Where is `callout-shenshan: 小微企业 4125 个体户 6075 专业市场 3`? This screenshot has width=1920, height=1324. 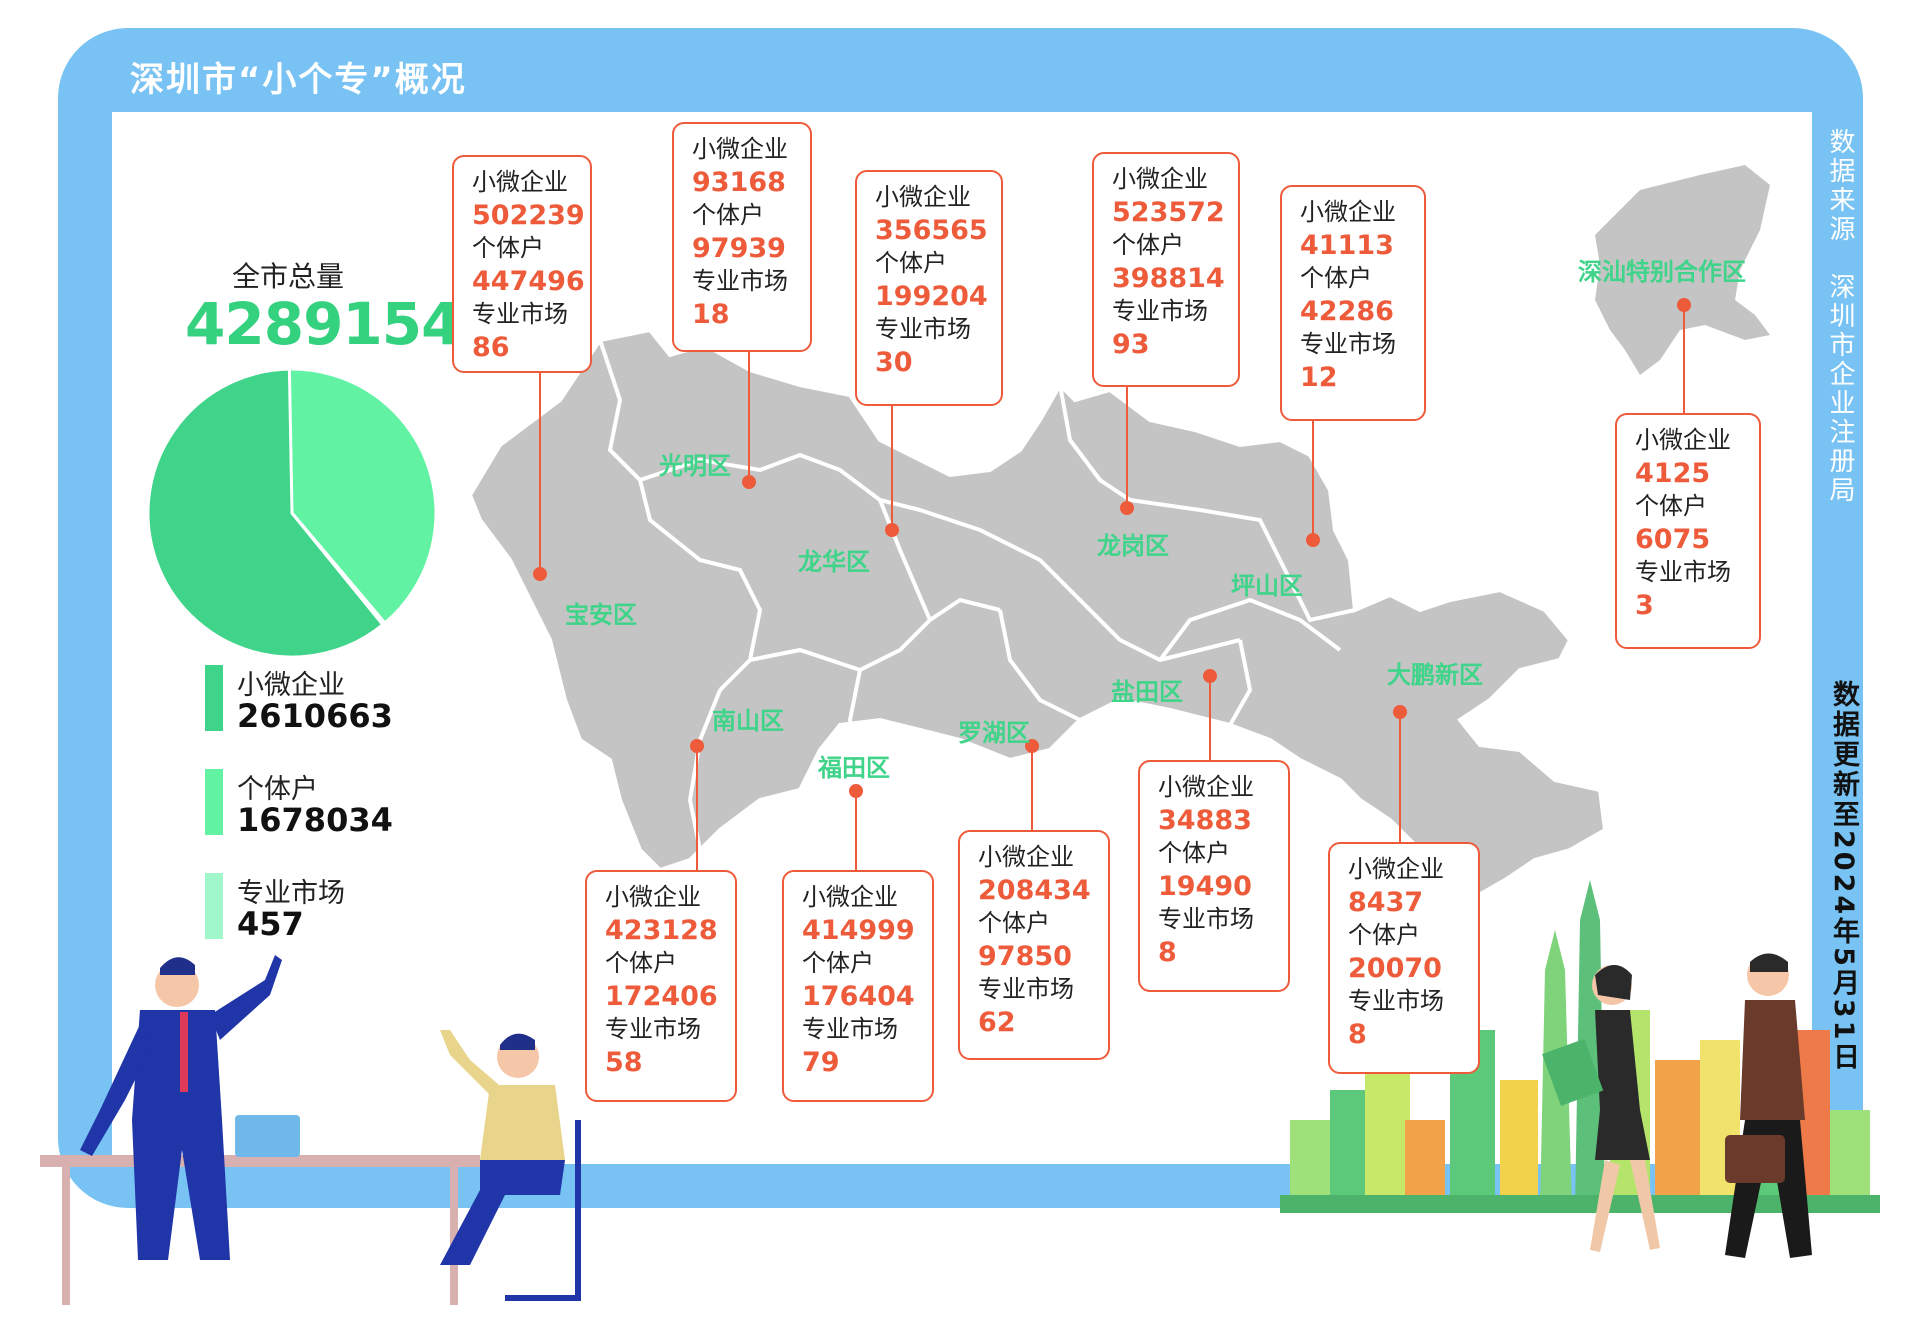
callout-shenshan: 小微企业 4125 个体户 6075 专业市场 3 is located at coordinates (1688, 531).